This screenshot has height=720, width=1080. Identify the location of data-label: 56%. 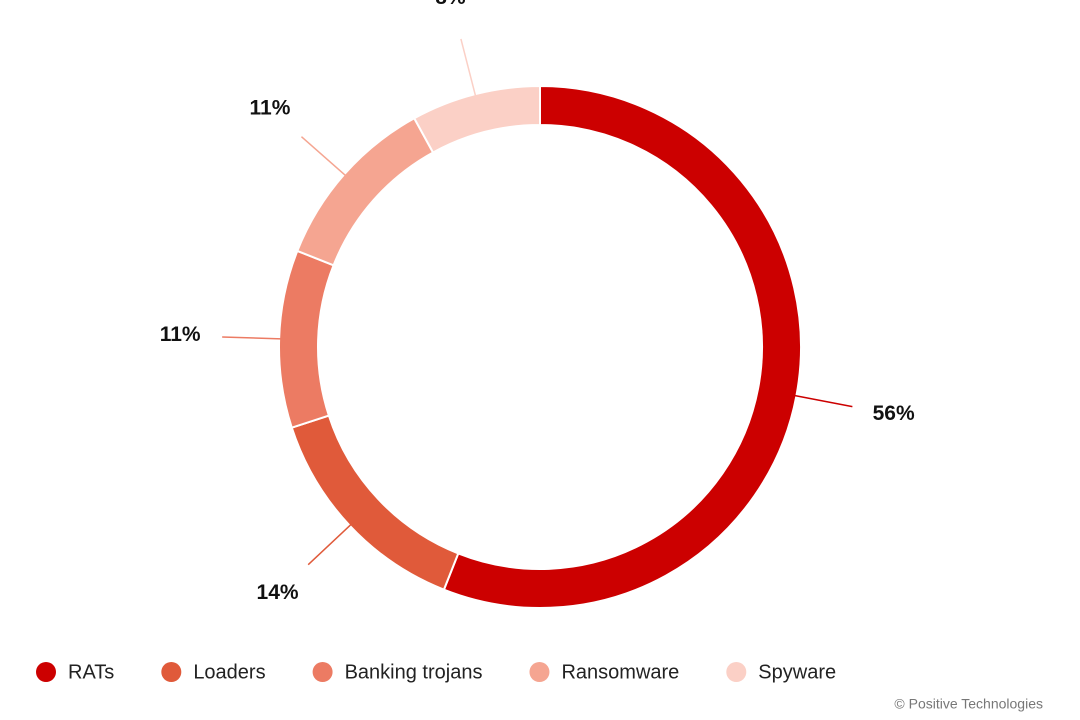
(894, 413).